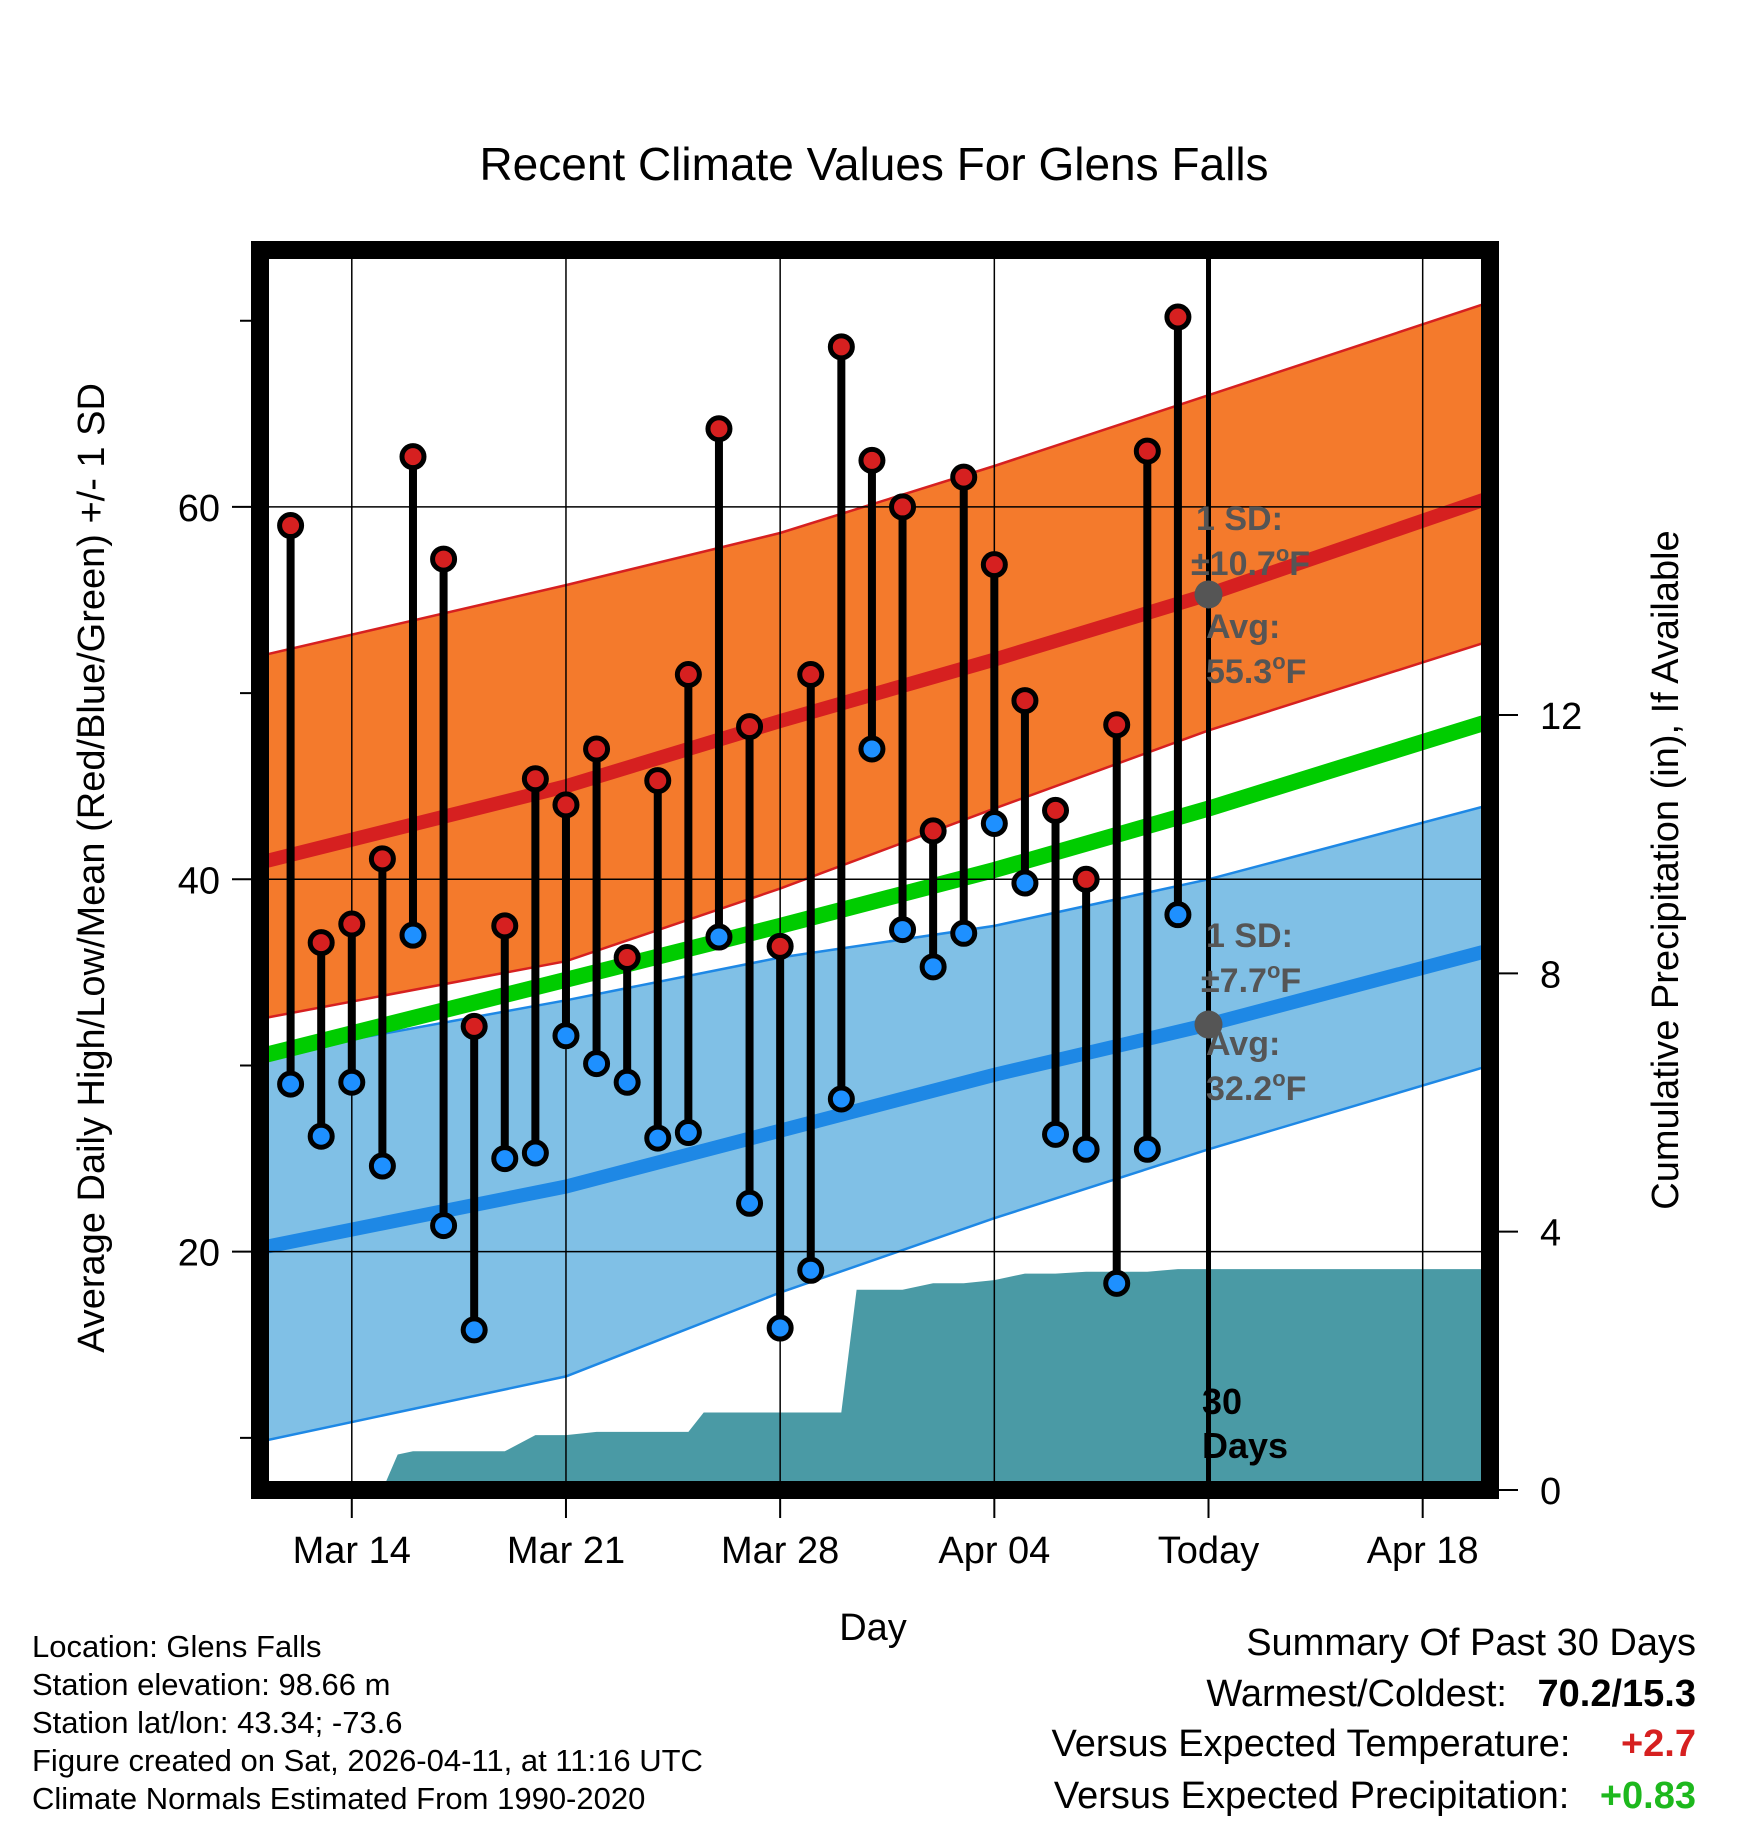 The width and height of the screenshot is (1748, 1828). Describe the element at coordinates (177, 1646) in the screenshot. I see `location-text: Location: Glens Falls` at that location.